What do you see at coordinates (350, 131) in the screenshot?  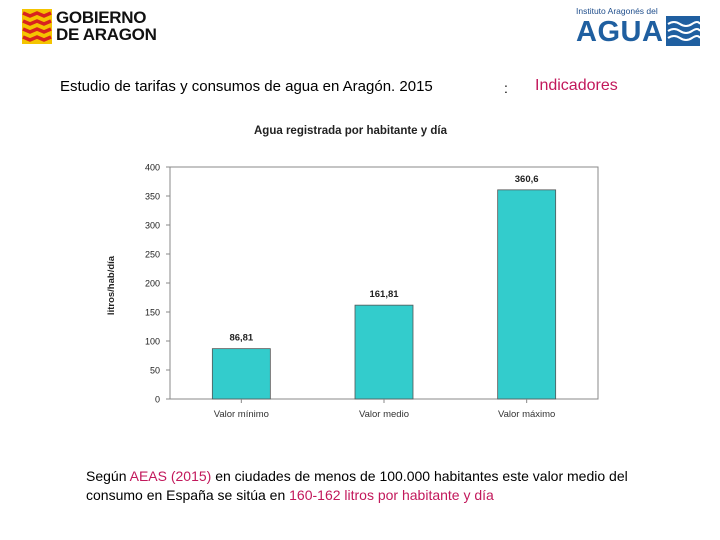 I see `chart-title: Agua registrada por habitante y día` at bounding box center [350, 131].